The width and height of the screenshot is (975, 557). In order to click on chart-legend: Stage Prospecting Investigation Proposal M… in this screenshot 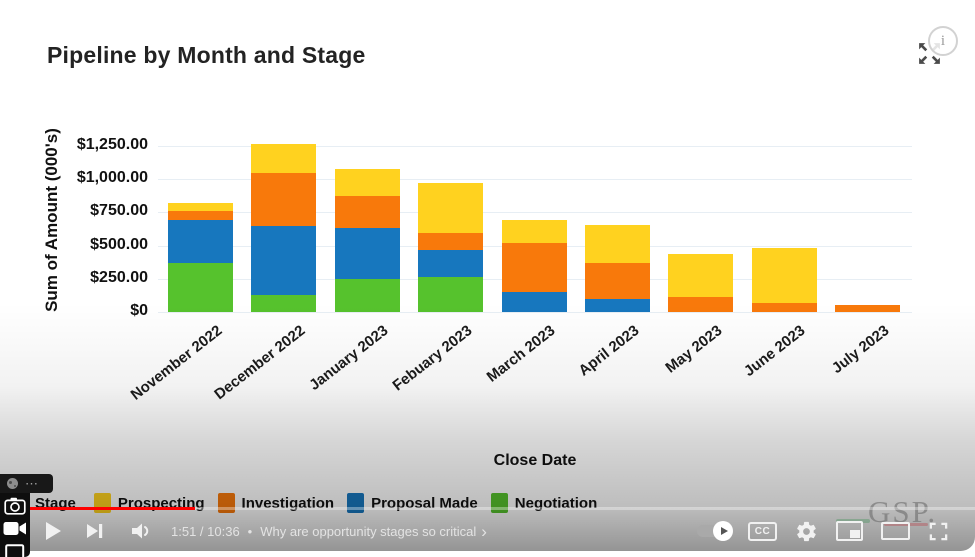, I will do `click(322, 503)`.